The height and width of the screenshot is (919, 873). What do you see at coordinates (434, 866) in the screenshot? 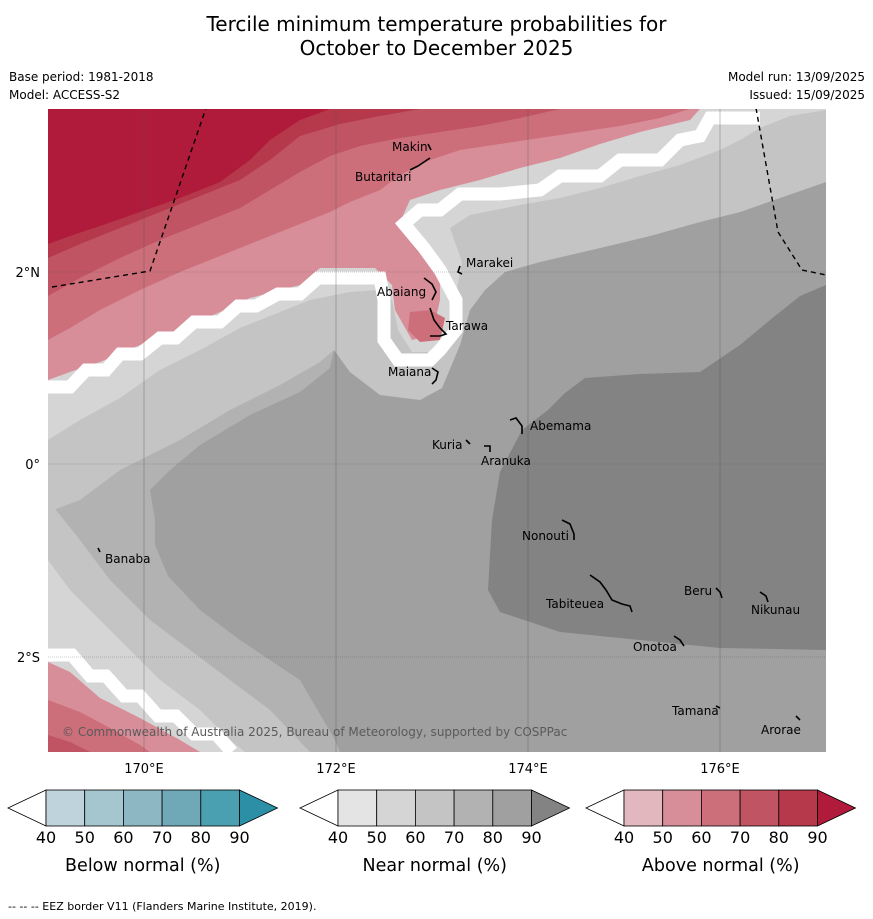
I see `colorbar-title: Near normal (%)` at bounding box center [434, 866].